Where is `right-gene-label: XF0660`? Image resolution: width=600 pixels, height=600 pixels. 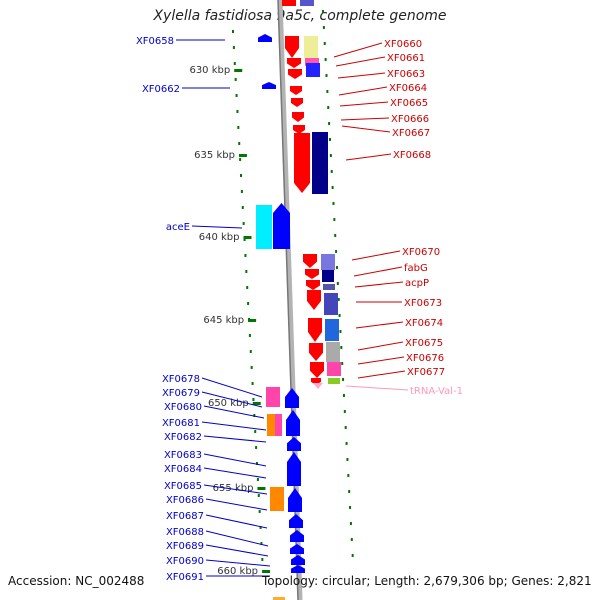 right-gene-label: XF0660 is located at coordinates (403, 44).